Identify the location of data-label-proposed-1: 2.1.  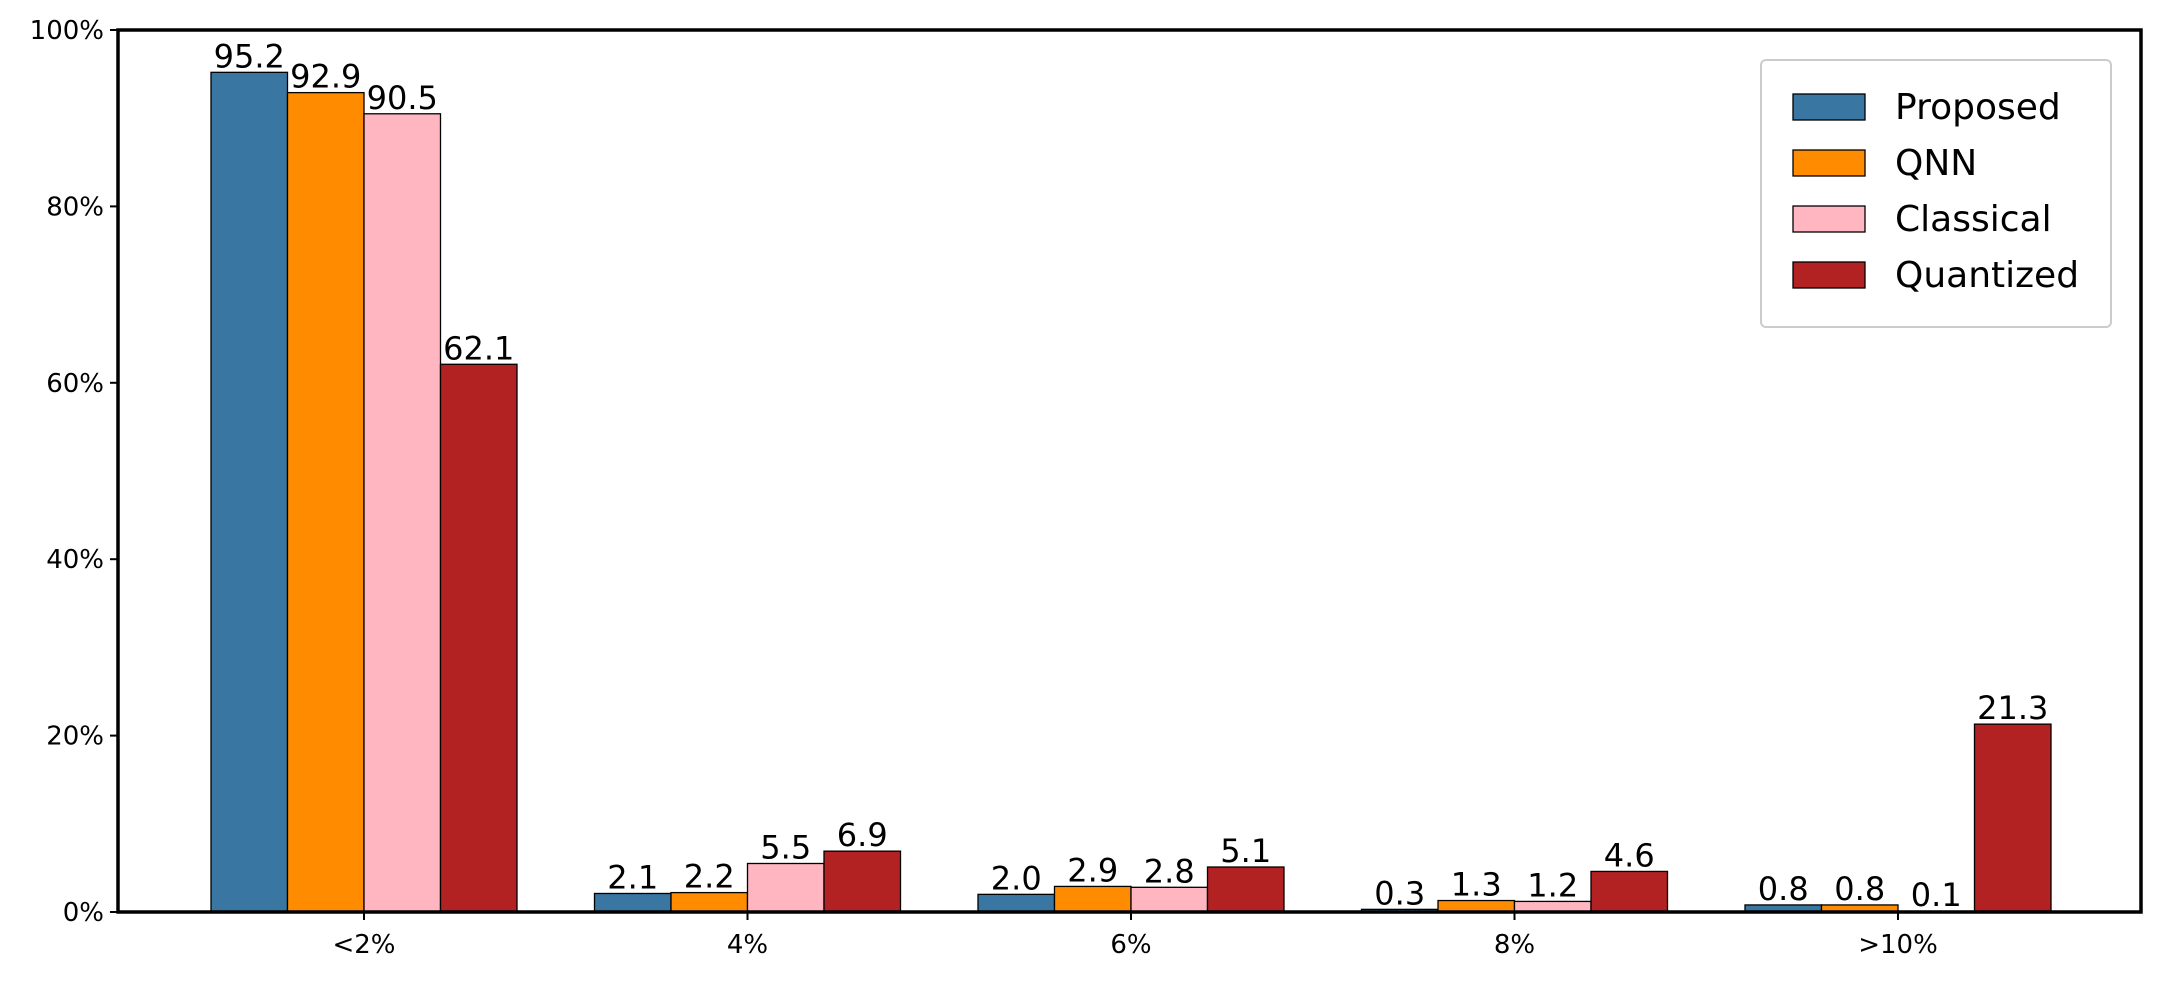
(632, 877).